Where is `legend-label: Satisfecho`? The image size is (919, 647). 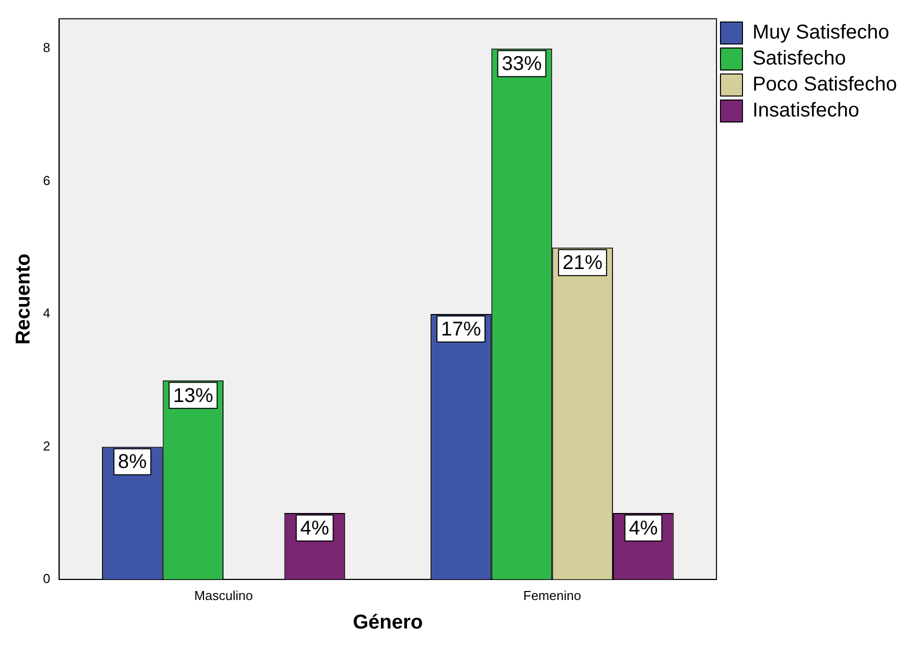 legend-label: Satisfecho is located at coordinates (799, 59).